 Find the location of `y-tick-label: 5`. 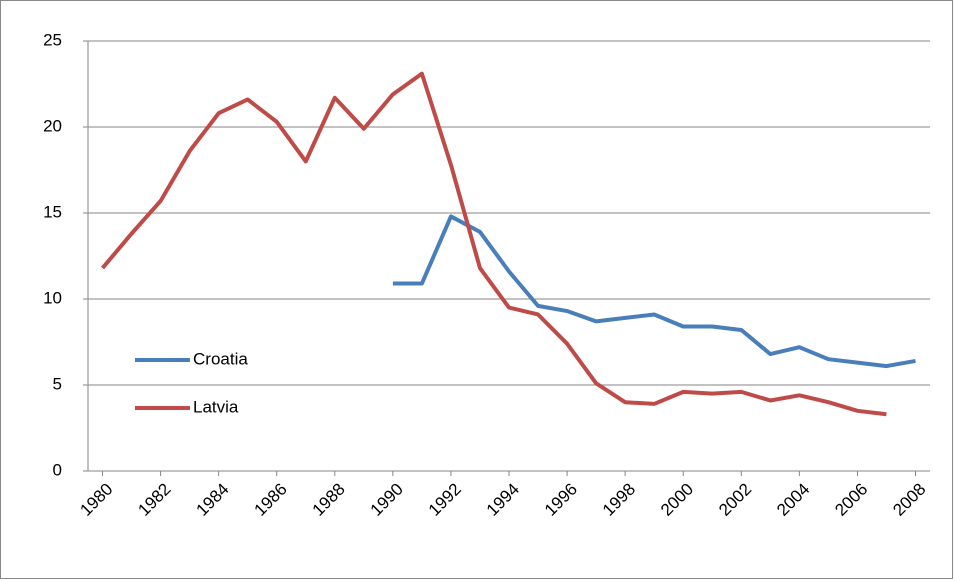

y-tick-label: 5 is located at coordinates (57, 383).